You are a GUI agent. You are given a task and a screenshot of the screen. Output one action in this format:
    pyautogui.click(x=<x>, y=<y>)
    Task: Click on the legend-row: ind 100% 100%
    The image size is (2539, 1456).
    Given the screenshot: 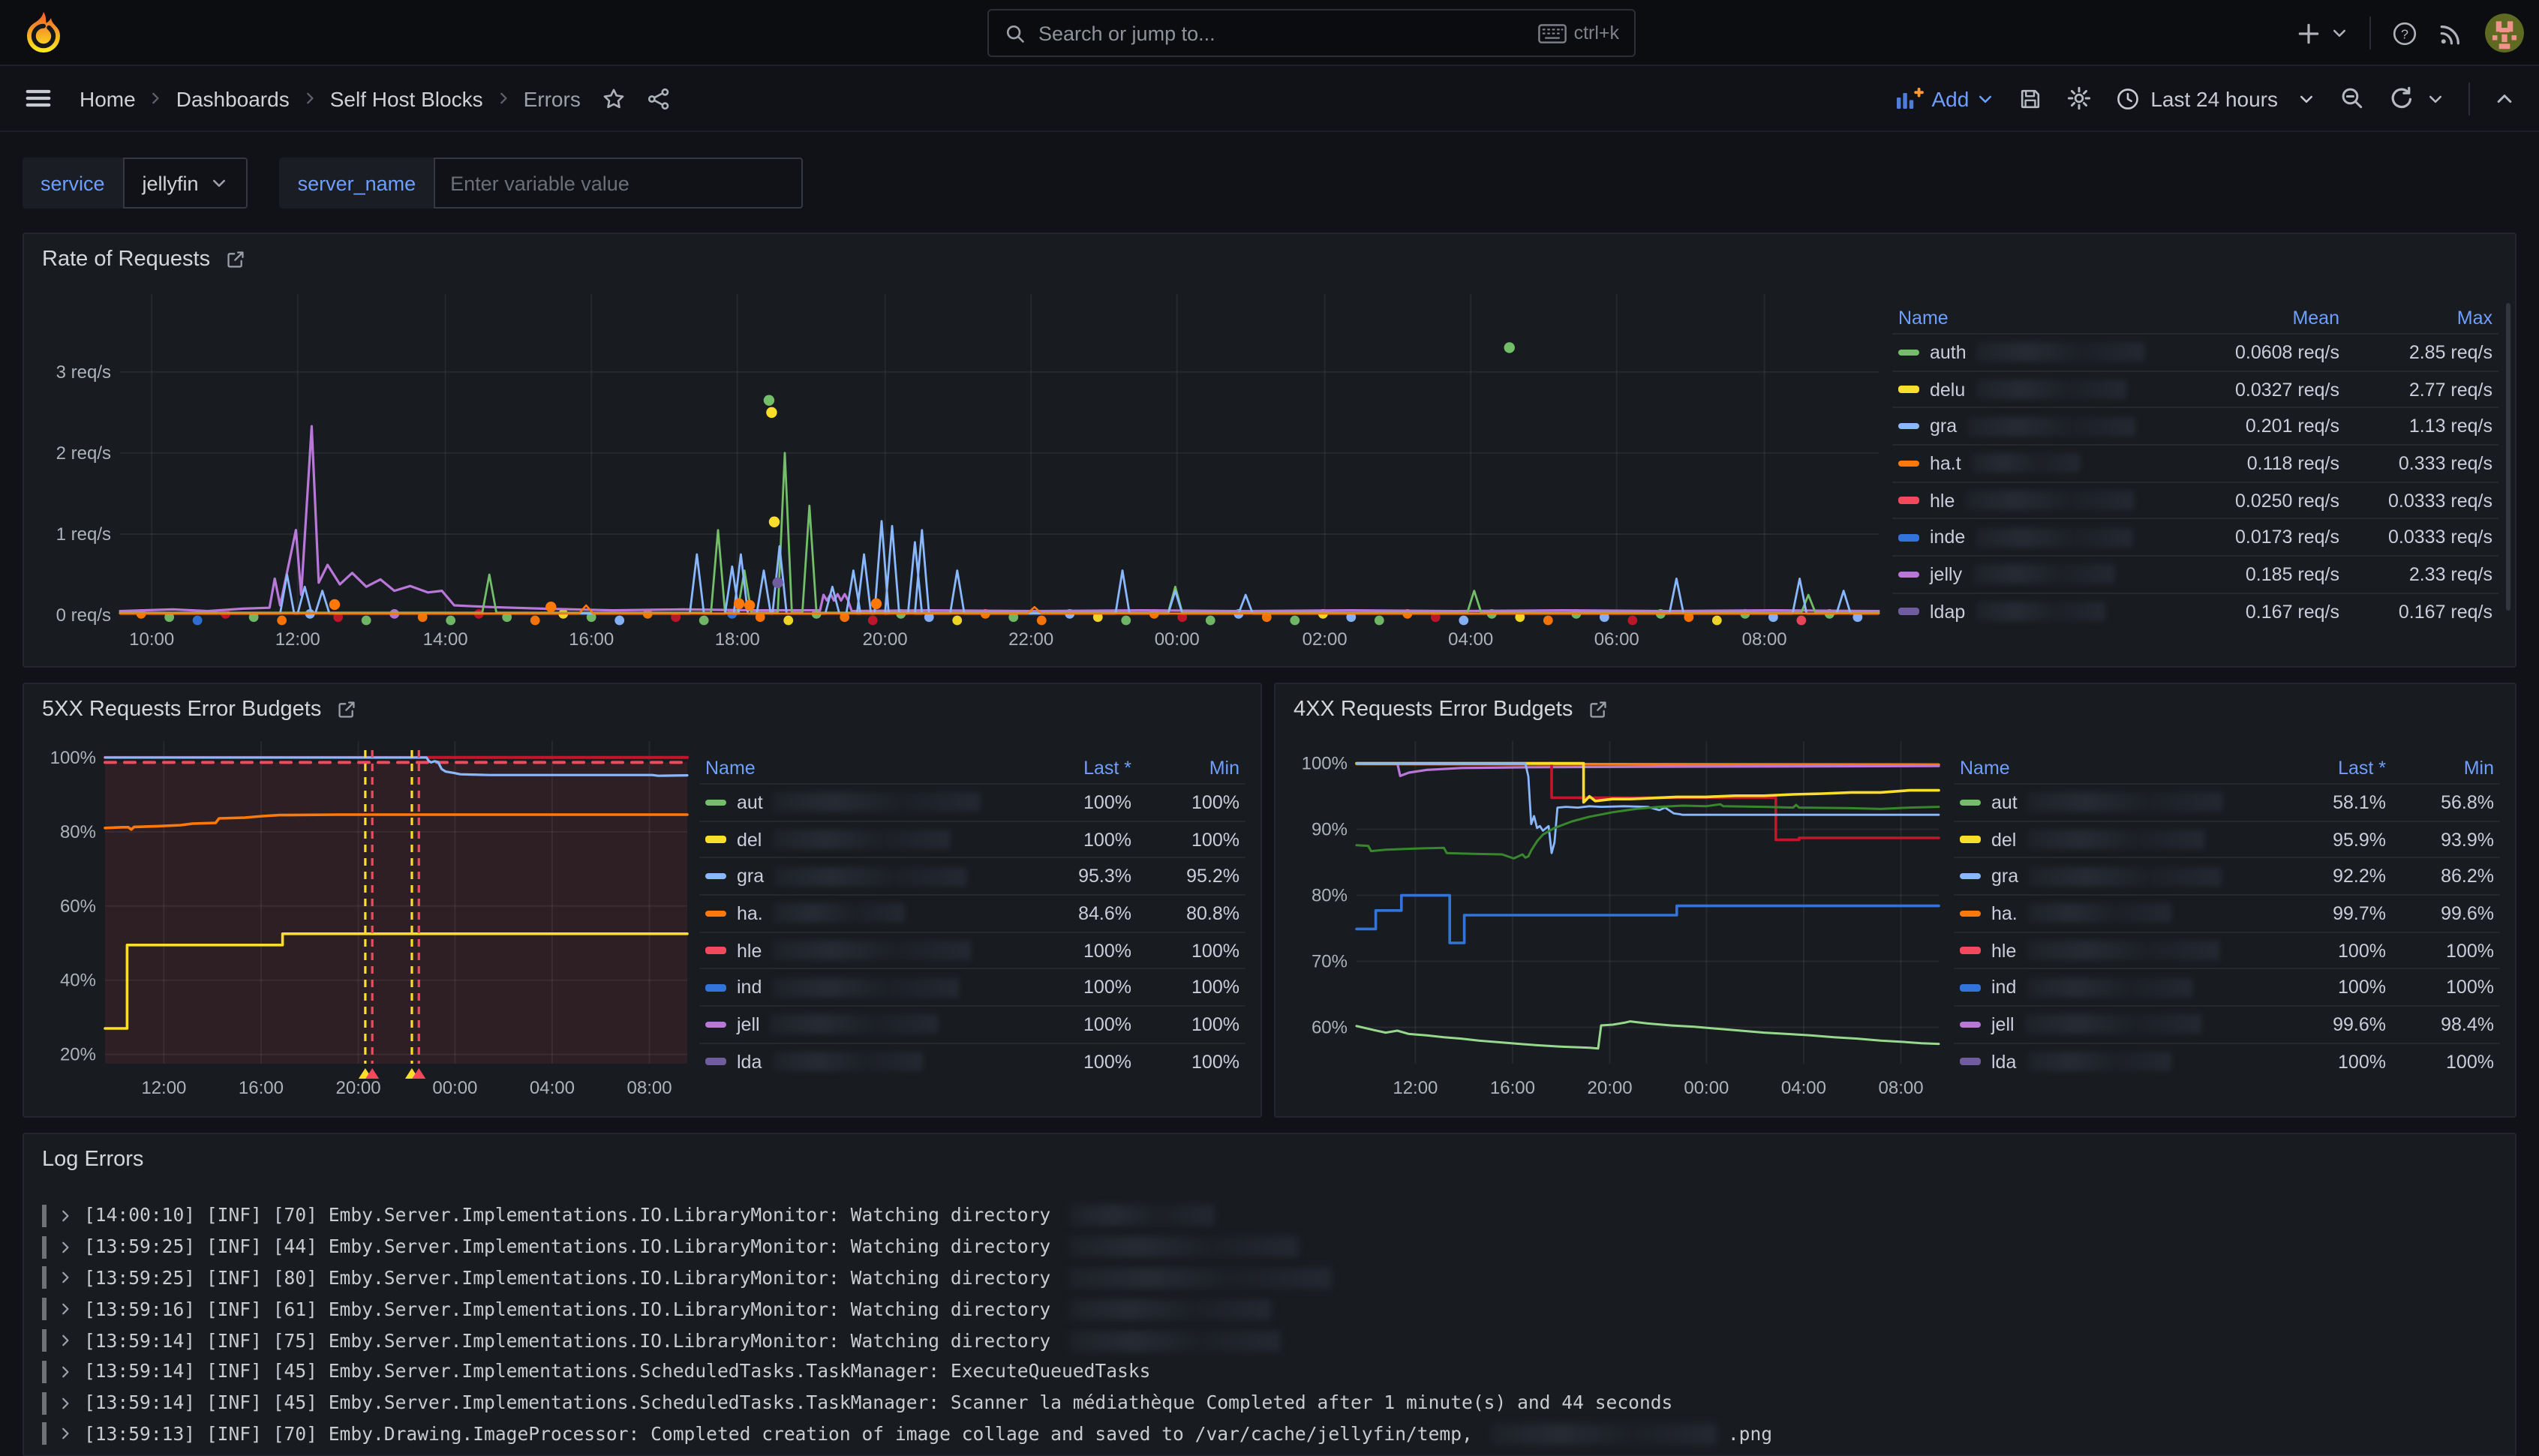 What is the action you would take?
    pyautogui.click(x=972, y=986)
    